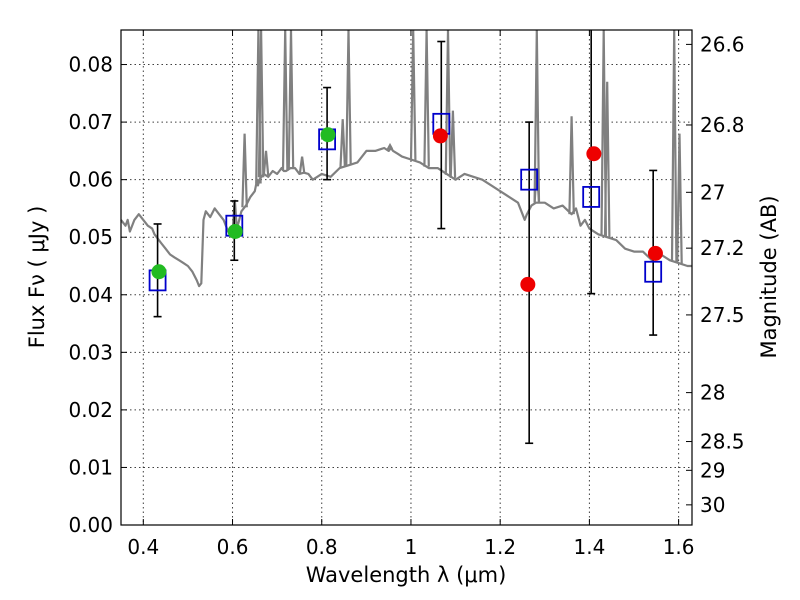 The height and width of the screenshot is (600, 800). I want to click on y-tick-label: 0.04, so click(90, 295).